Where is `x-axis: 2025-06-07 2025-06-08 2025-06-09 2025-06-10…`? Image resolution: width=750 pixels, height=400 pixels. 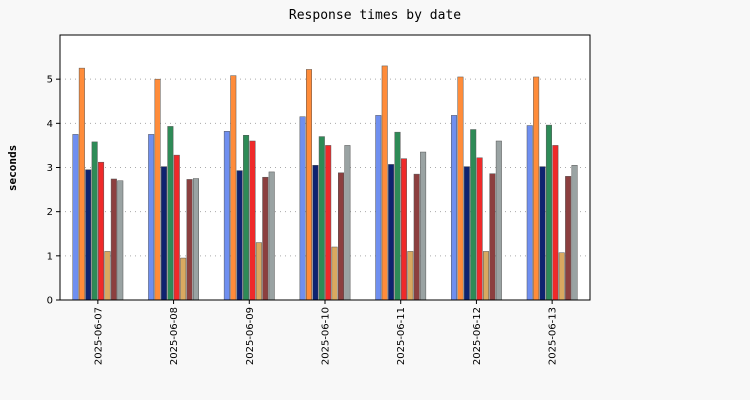 x-axis: 2025-06-07 2025-06-08 2025-06-09 2025-06-10… is located at coordinates (326, 332).